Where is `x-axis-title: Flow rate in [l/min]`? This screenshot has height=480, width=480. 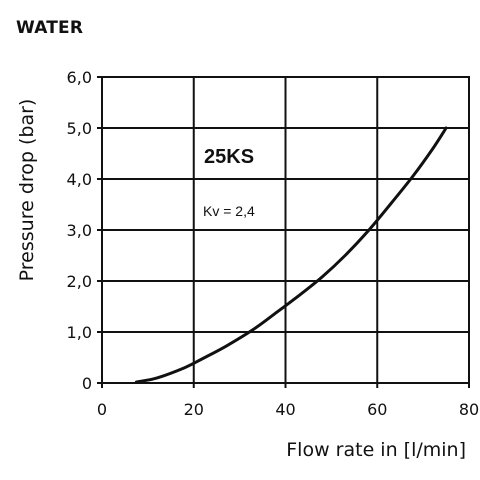 x-axis-title: Flow rate in [l/min] is located at coordinates (376, 450).